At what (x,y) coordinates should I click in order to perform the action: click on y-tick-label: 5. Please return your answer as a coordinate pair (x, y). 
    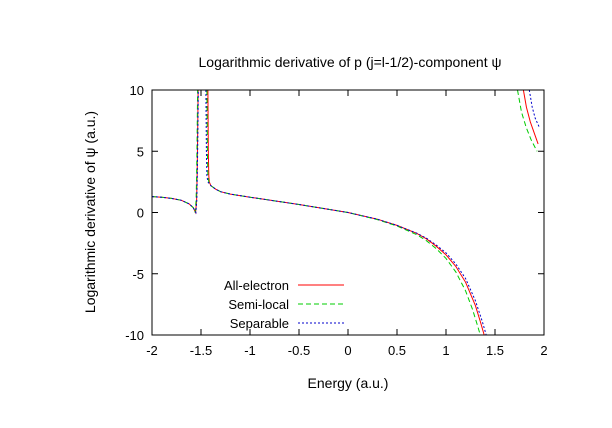
    Looking at the image, I should click on (140, 151).